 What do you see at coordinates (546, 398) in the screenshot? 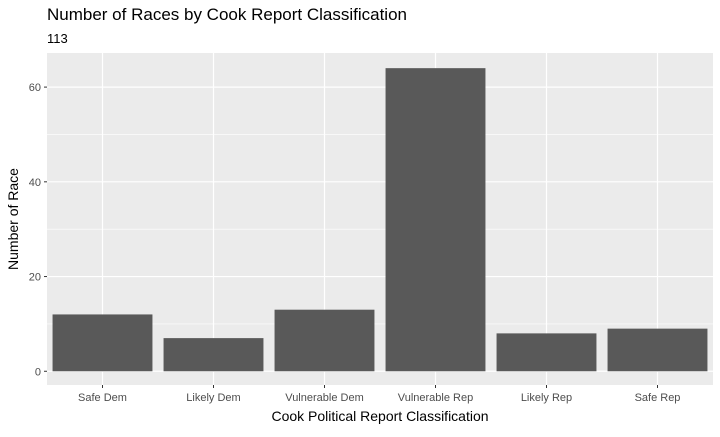
I see `x-tick-label: Likely Rep` at bounding box center [546, 398].